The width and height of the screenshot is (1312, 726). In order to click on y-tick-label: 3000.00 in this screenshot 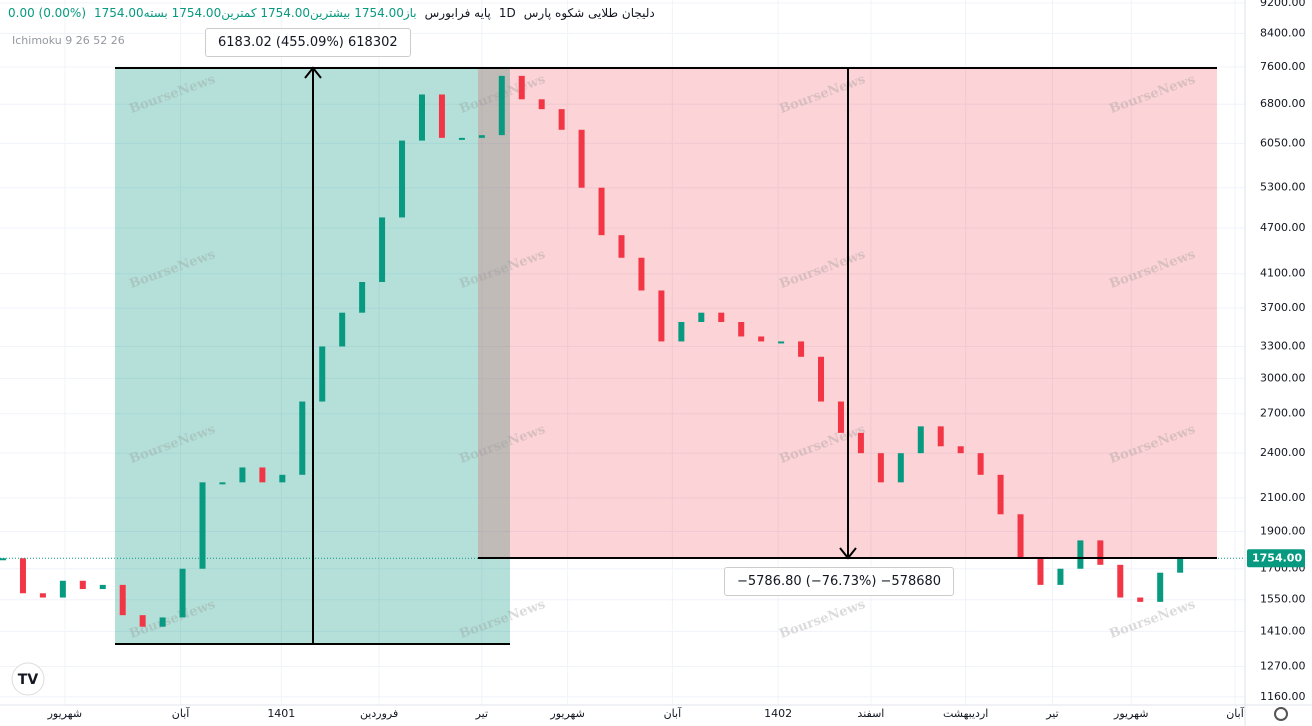, I will do `click(1283, 377)`.